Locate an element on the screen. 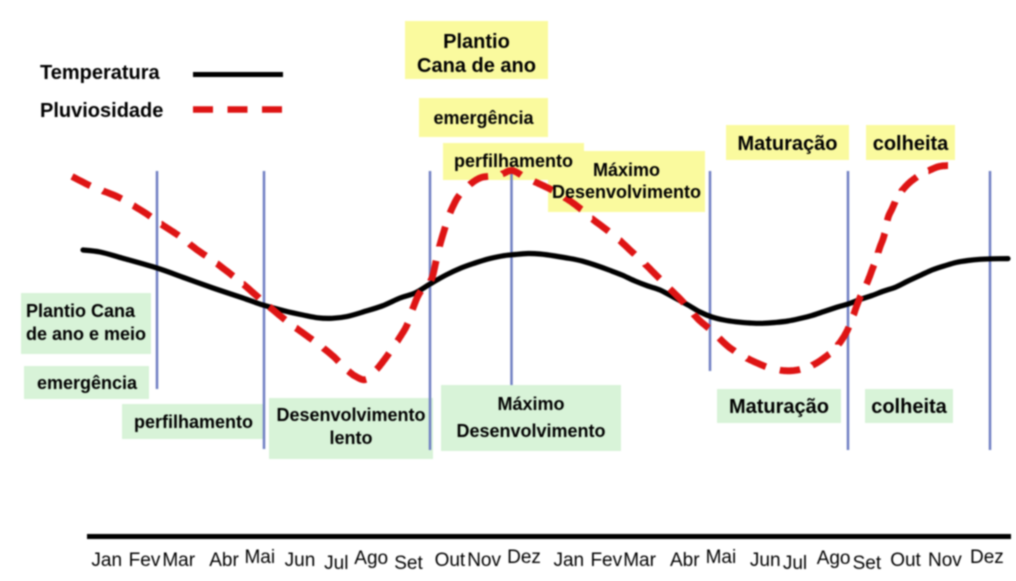 This screenshot has width=1016, height=581. svg-text: Cana de ano is located at coordinates (476, 66).